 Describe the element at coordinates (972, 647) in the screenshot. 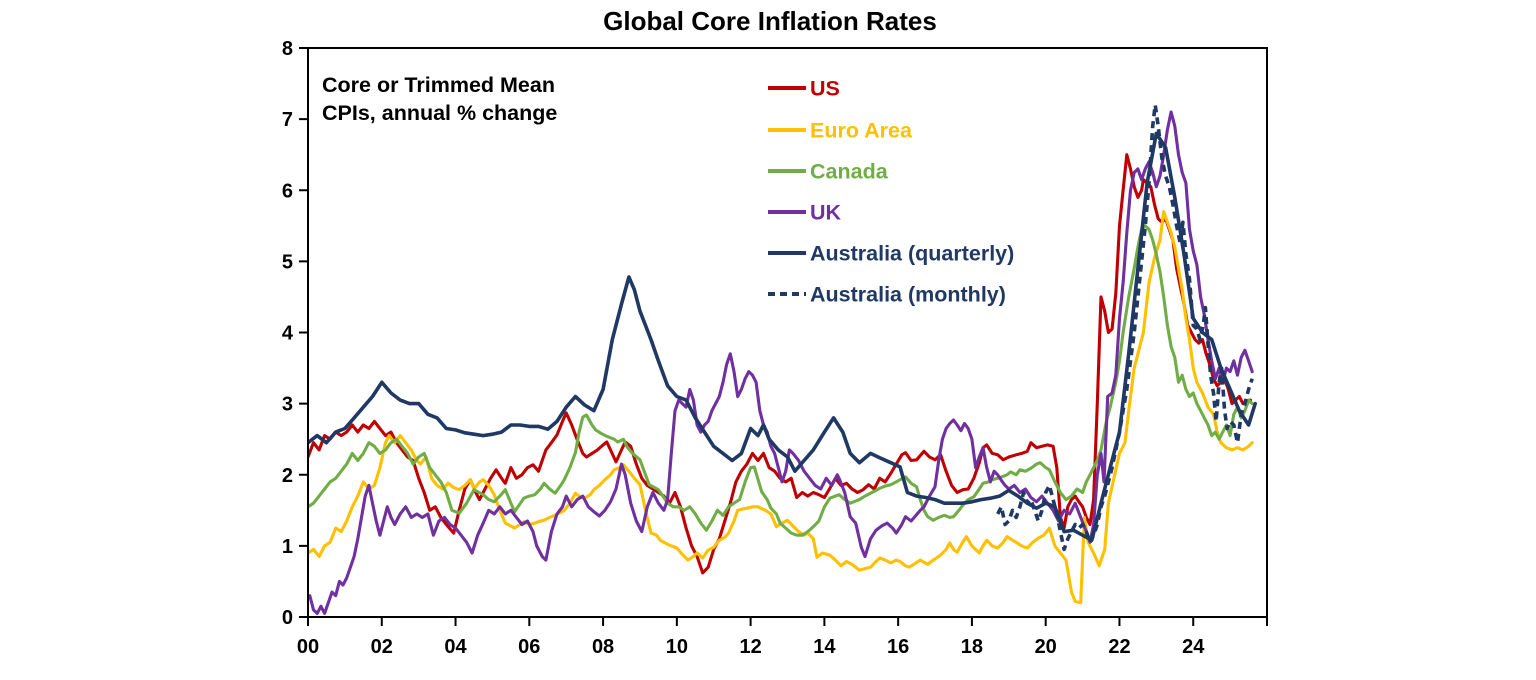

I see `x-axis-tick-label: 18` at that location.